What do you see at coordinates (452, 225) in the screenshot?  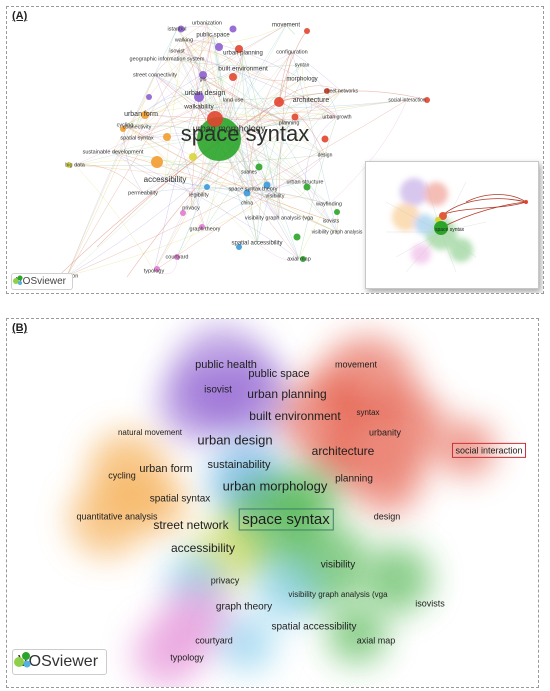 I see `overlay-inset-map: space syntax` at bounding box center [452, 225].